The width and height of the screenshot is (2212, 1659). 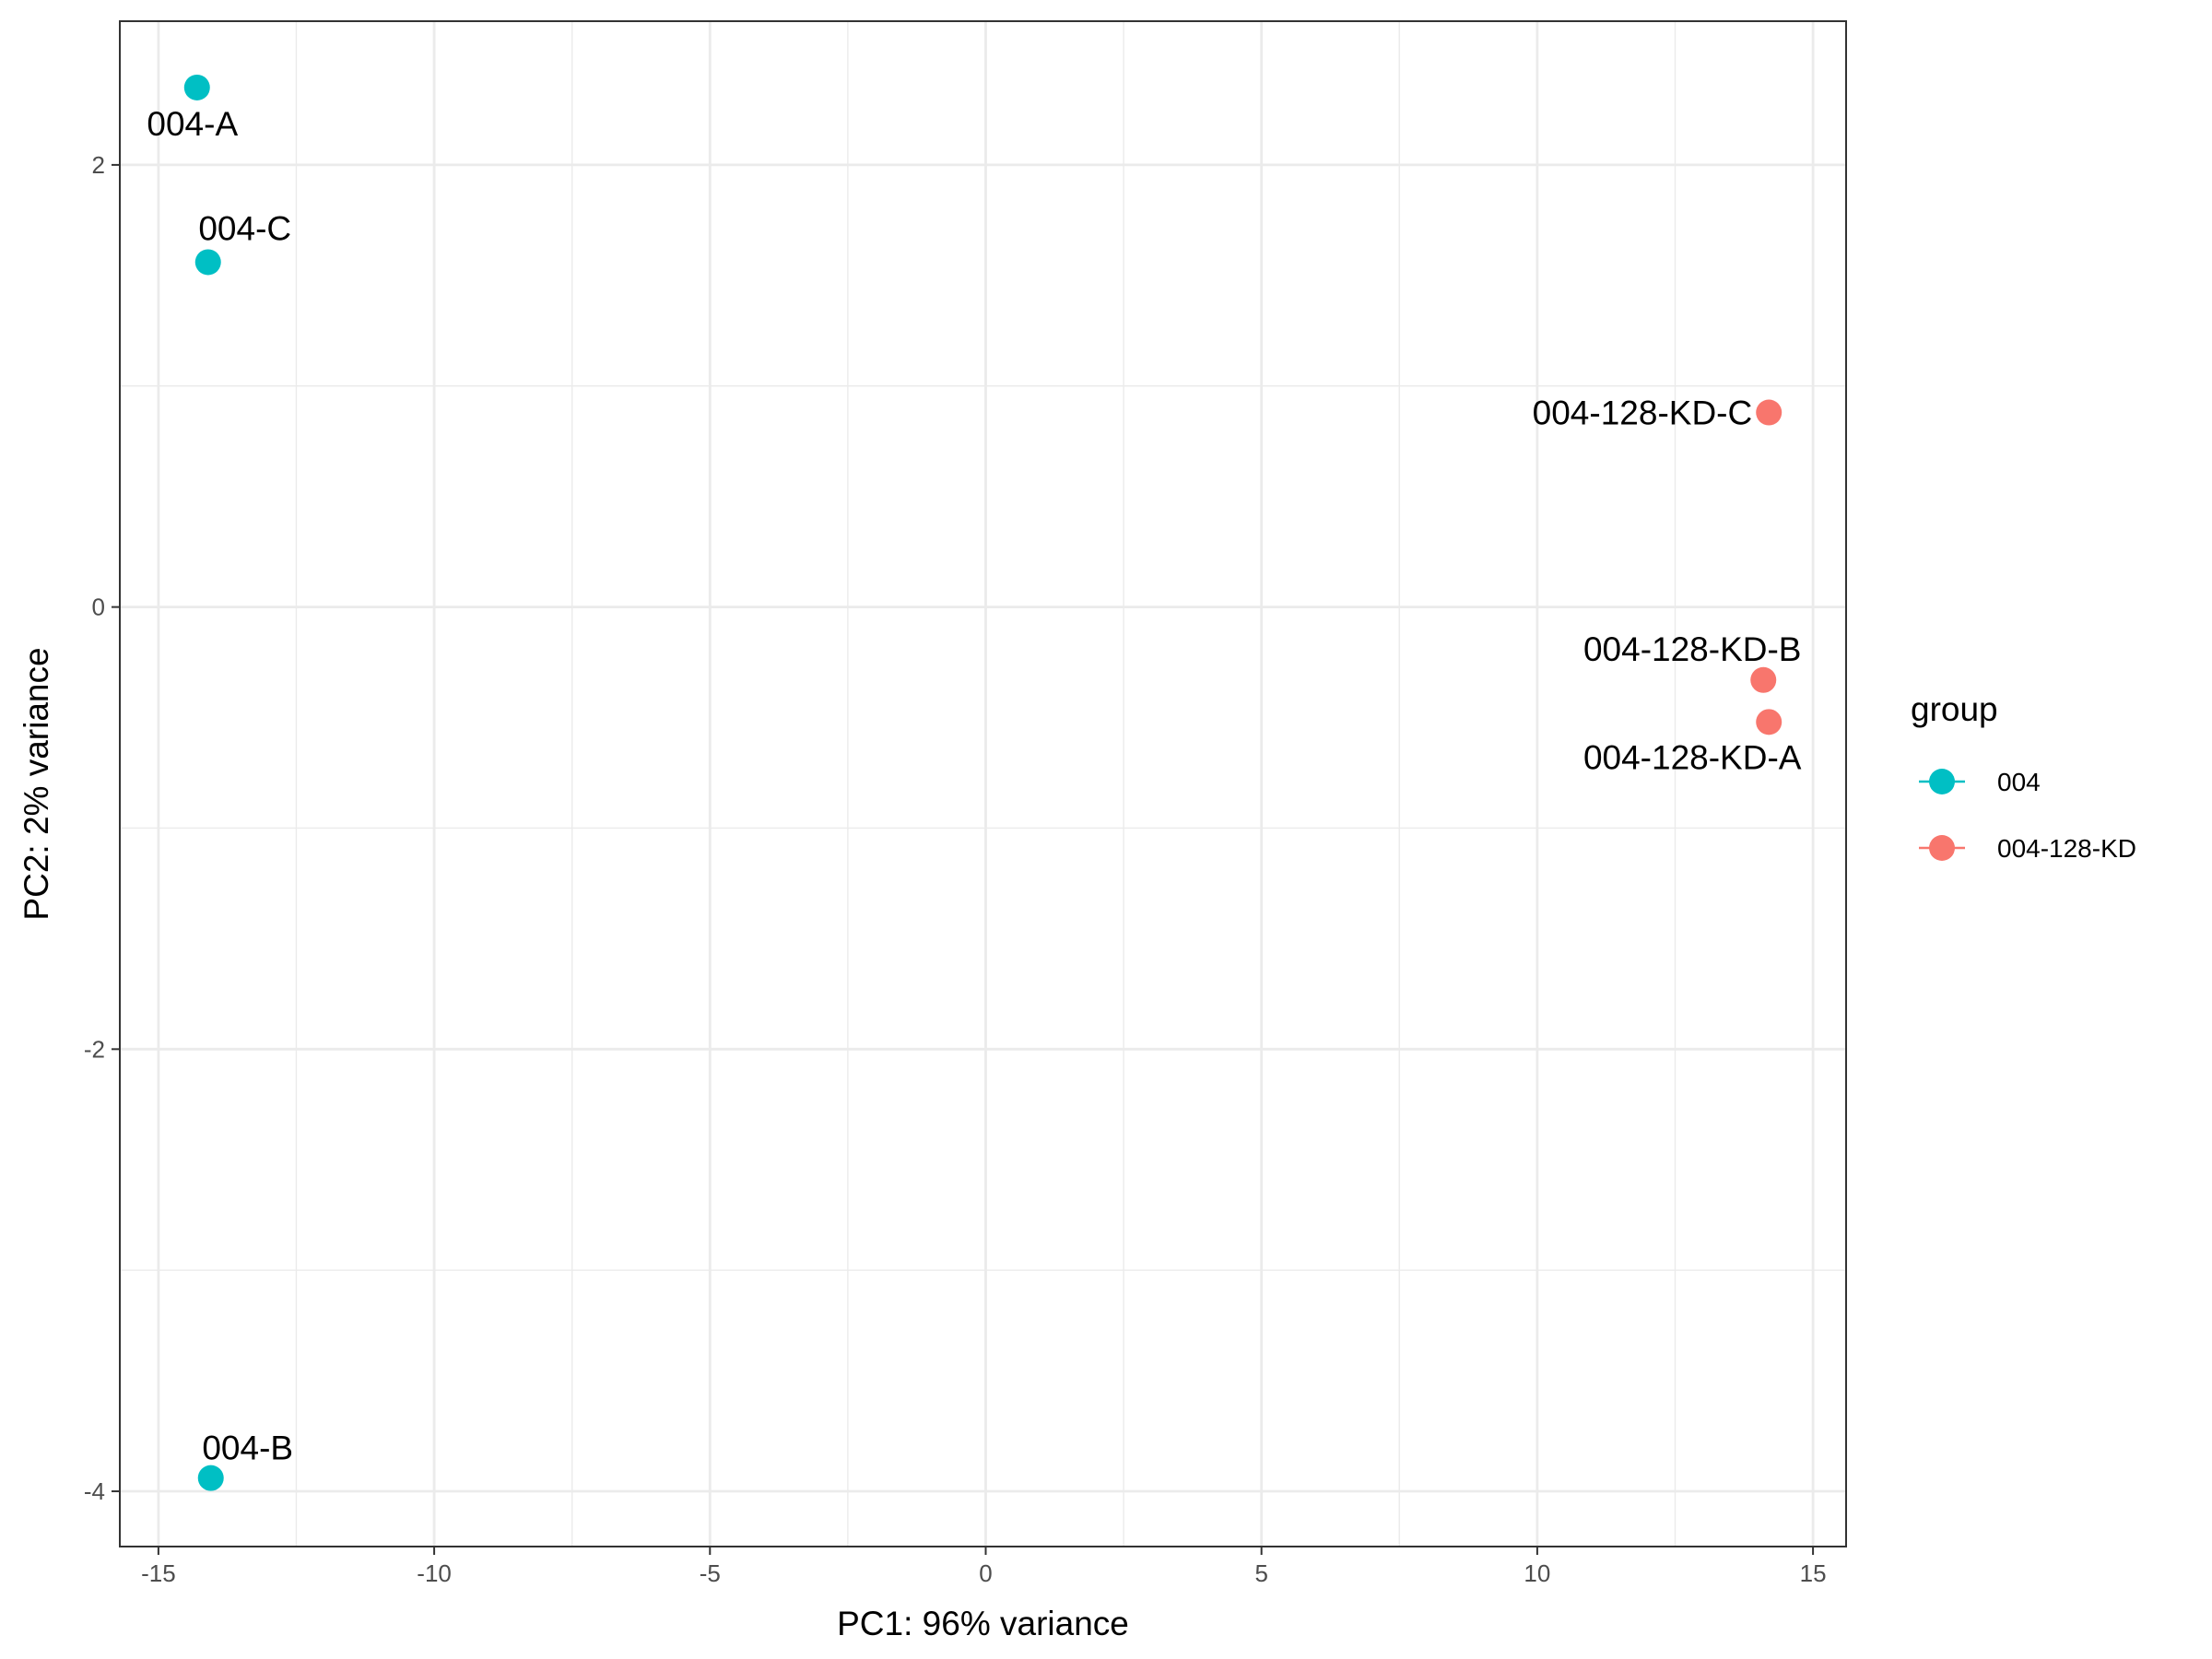 I want to click on point-label: 004-B, so click(x=247, y=1448).